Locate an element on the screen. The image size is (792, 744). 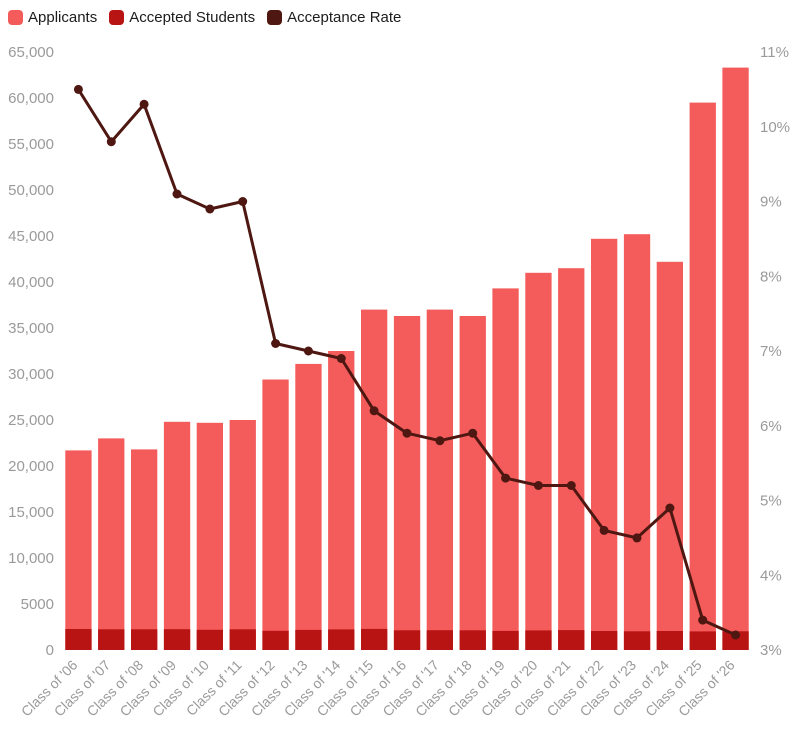
legend-label-accepted-students: Accepted Students is located at coordinates (192, 17).